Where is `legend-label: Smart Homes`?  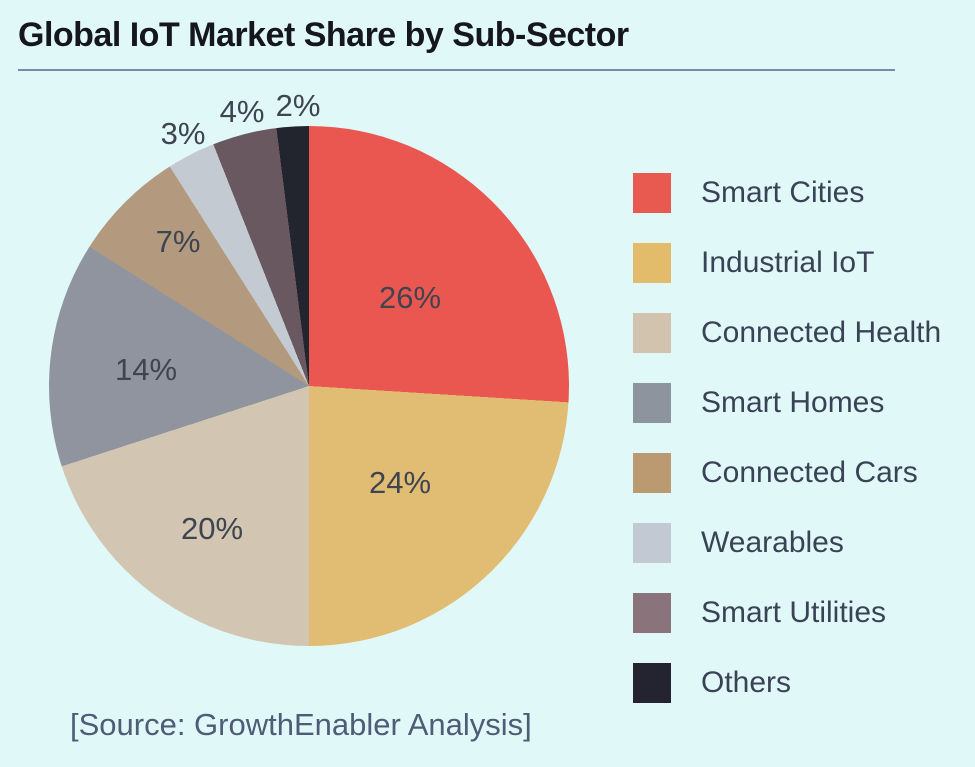 legend-label: Smart Homes is located at coordinates (793, 402).